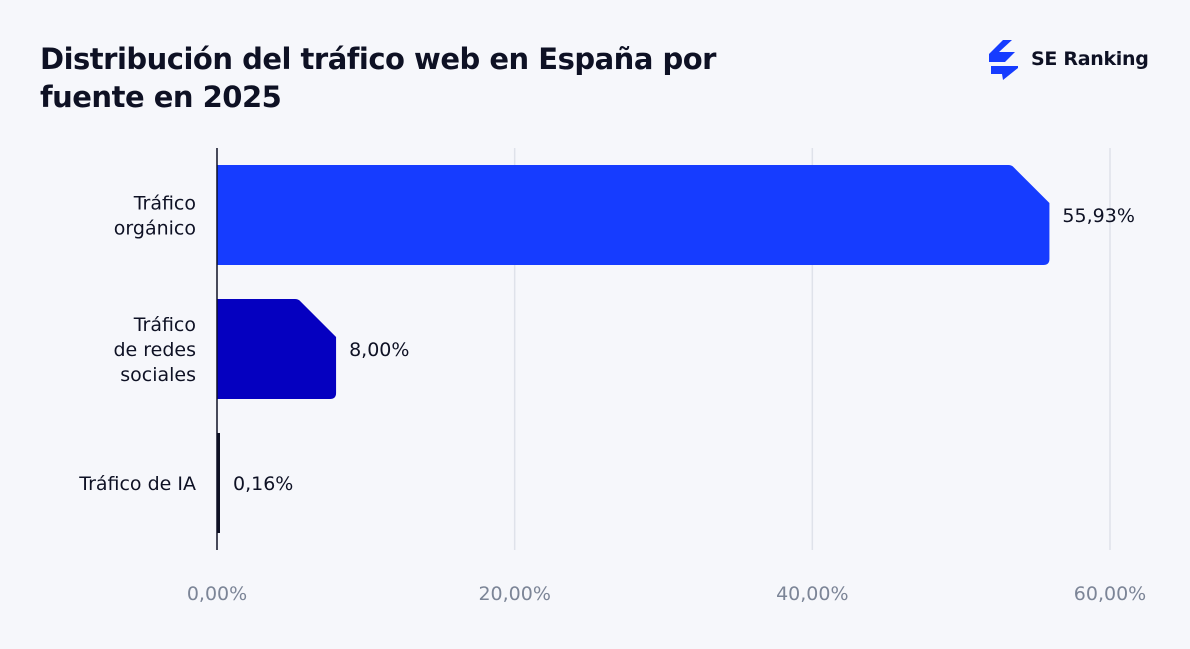 The image size is (1190, 649). What do you see at coordinates (158, 375) in the screenshot?
I see `category-label: sociales` at bounding box center [158, 375].